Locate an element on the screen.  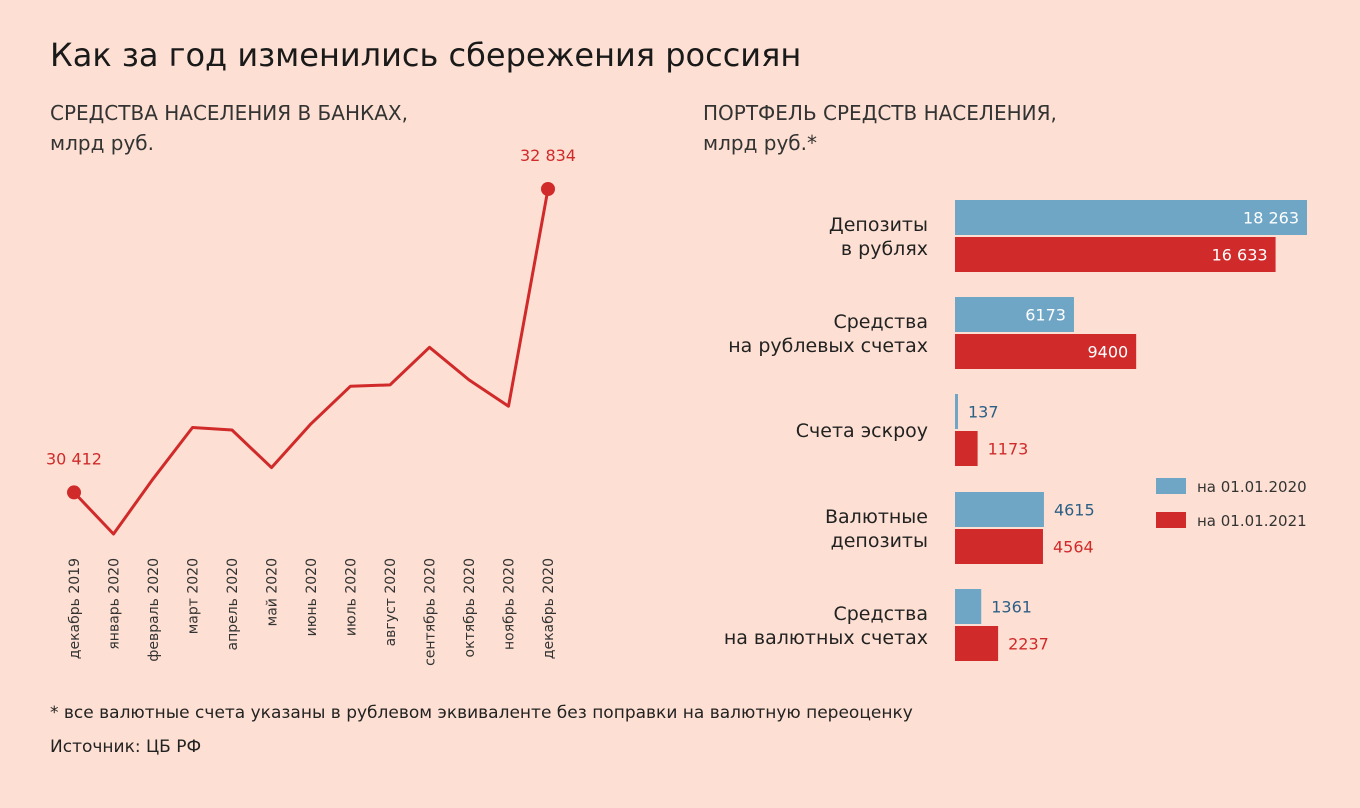
x-tick-label: июнь 2020 is located at coordinates (312, 597).